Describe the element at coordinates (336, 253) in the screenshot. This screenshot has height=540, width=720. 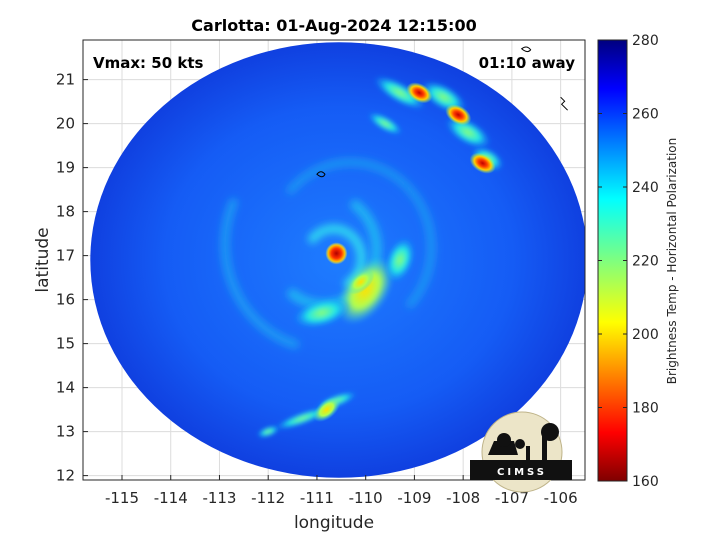
I see `eye-hotspot` at that location.